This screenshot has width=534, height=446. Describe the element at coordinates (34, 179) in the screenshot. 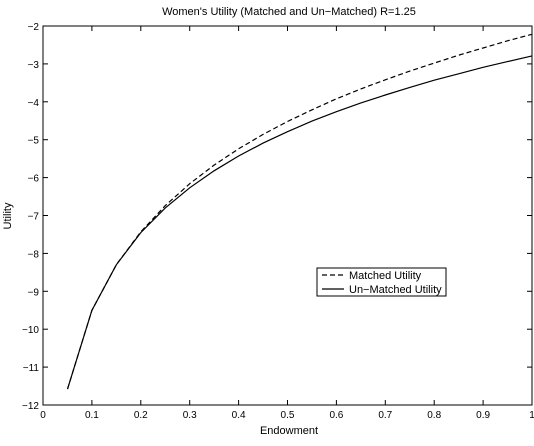

I see `y-tick-label: −6` at that location.